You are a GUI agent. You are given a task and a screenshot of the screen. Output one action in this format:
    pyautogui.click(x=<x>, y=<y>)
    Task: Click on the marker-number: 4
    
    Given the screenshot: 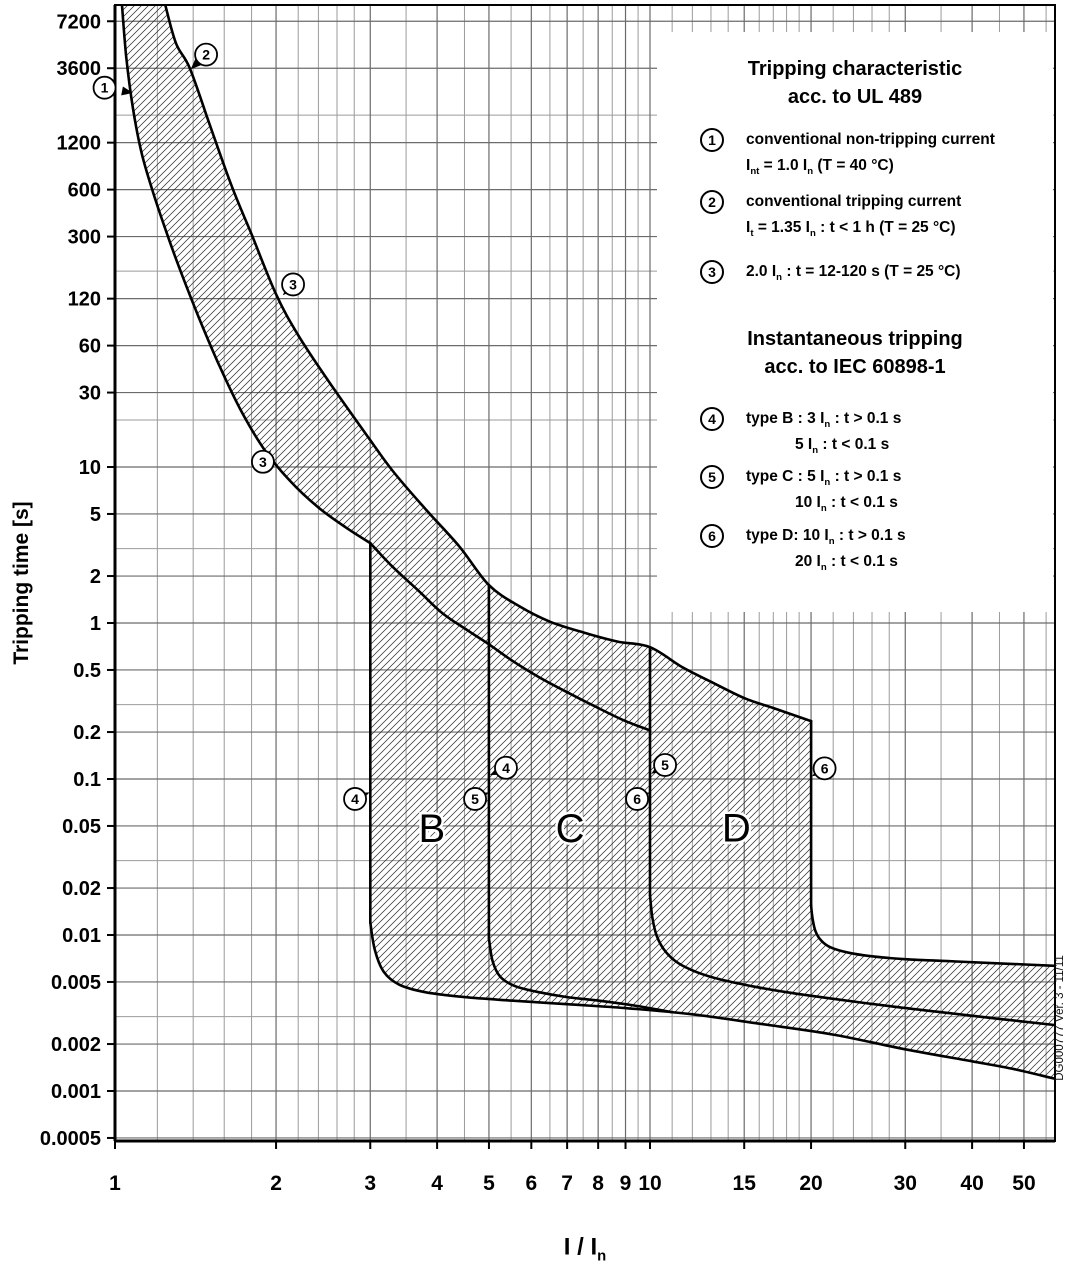 What is the action you would take?
    pyautogui.click(x=506, y=768)
    